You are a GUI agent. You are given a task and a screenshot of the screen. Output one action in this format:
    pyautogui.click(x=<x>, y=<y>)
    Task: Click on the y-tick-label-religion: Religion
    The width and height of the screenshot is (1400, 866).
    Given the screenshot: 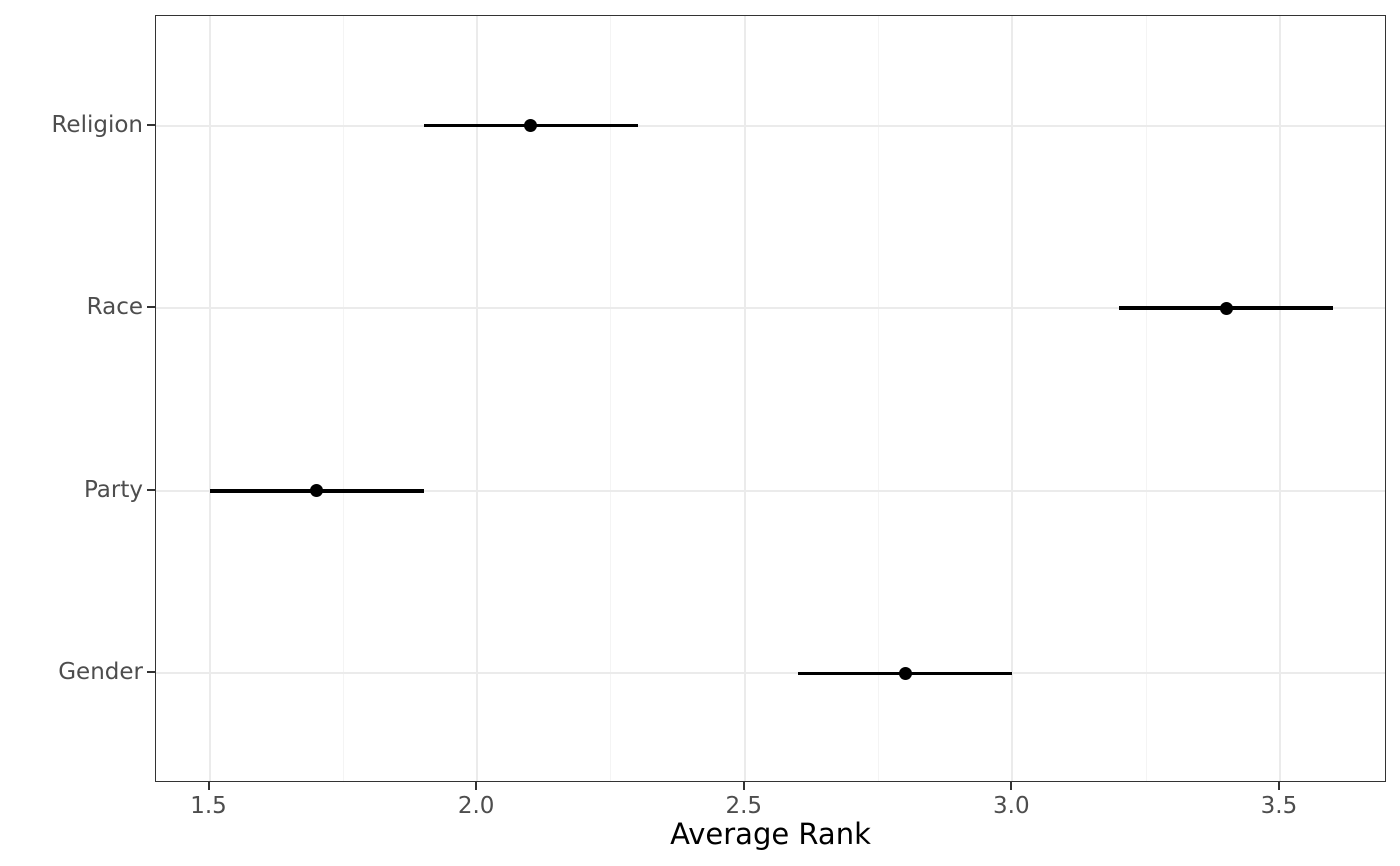 What is the action you would take?
    pyautogui.click(x=97, y=124)
    